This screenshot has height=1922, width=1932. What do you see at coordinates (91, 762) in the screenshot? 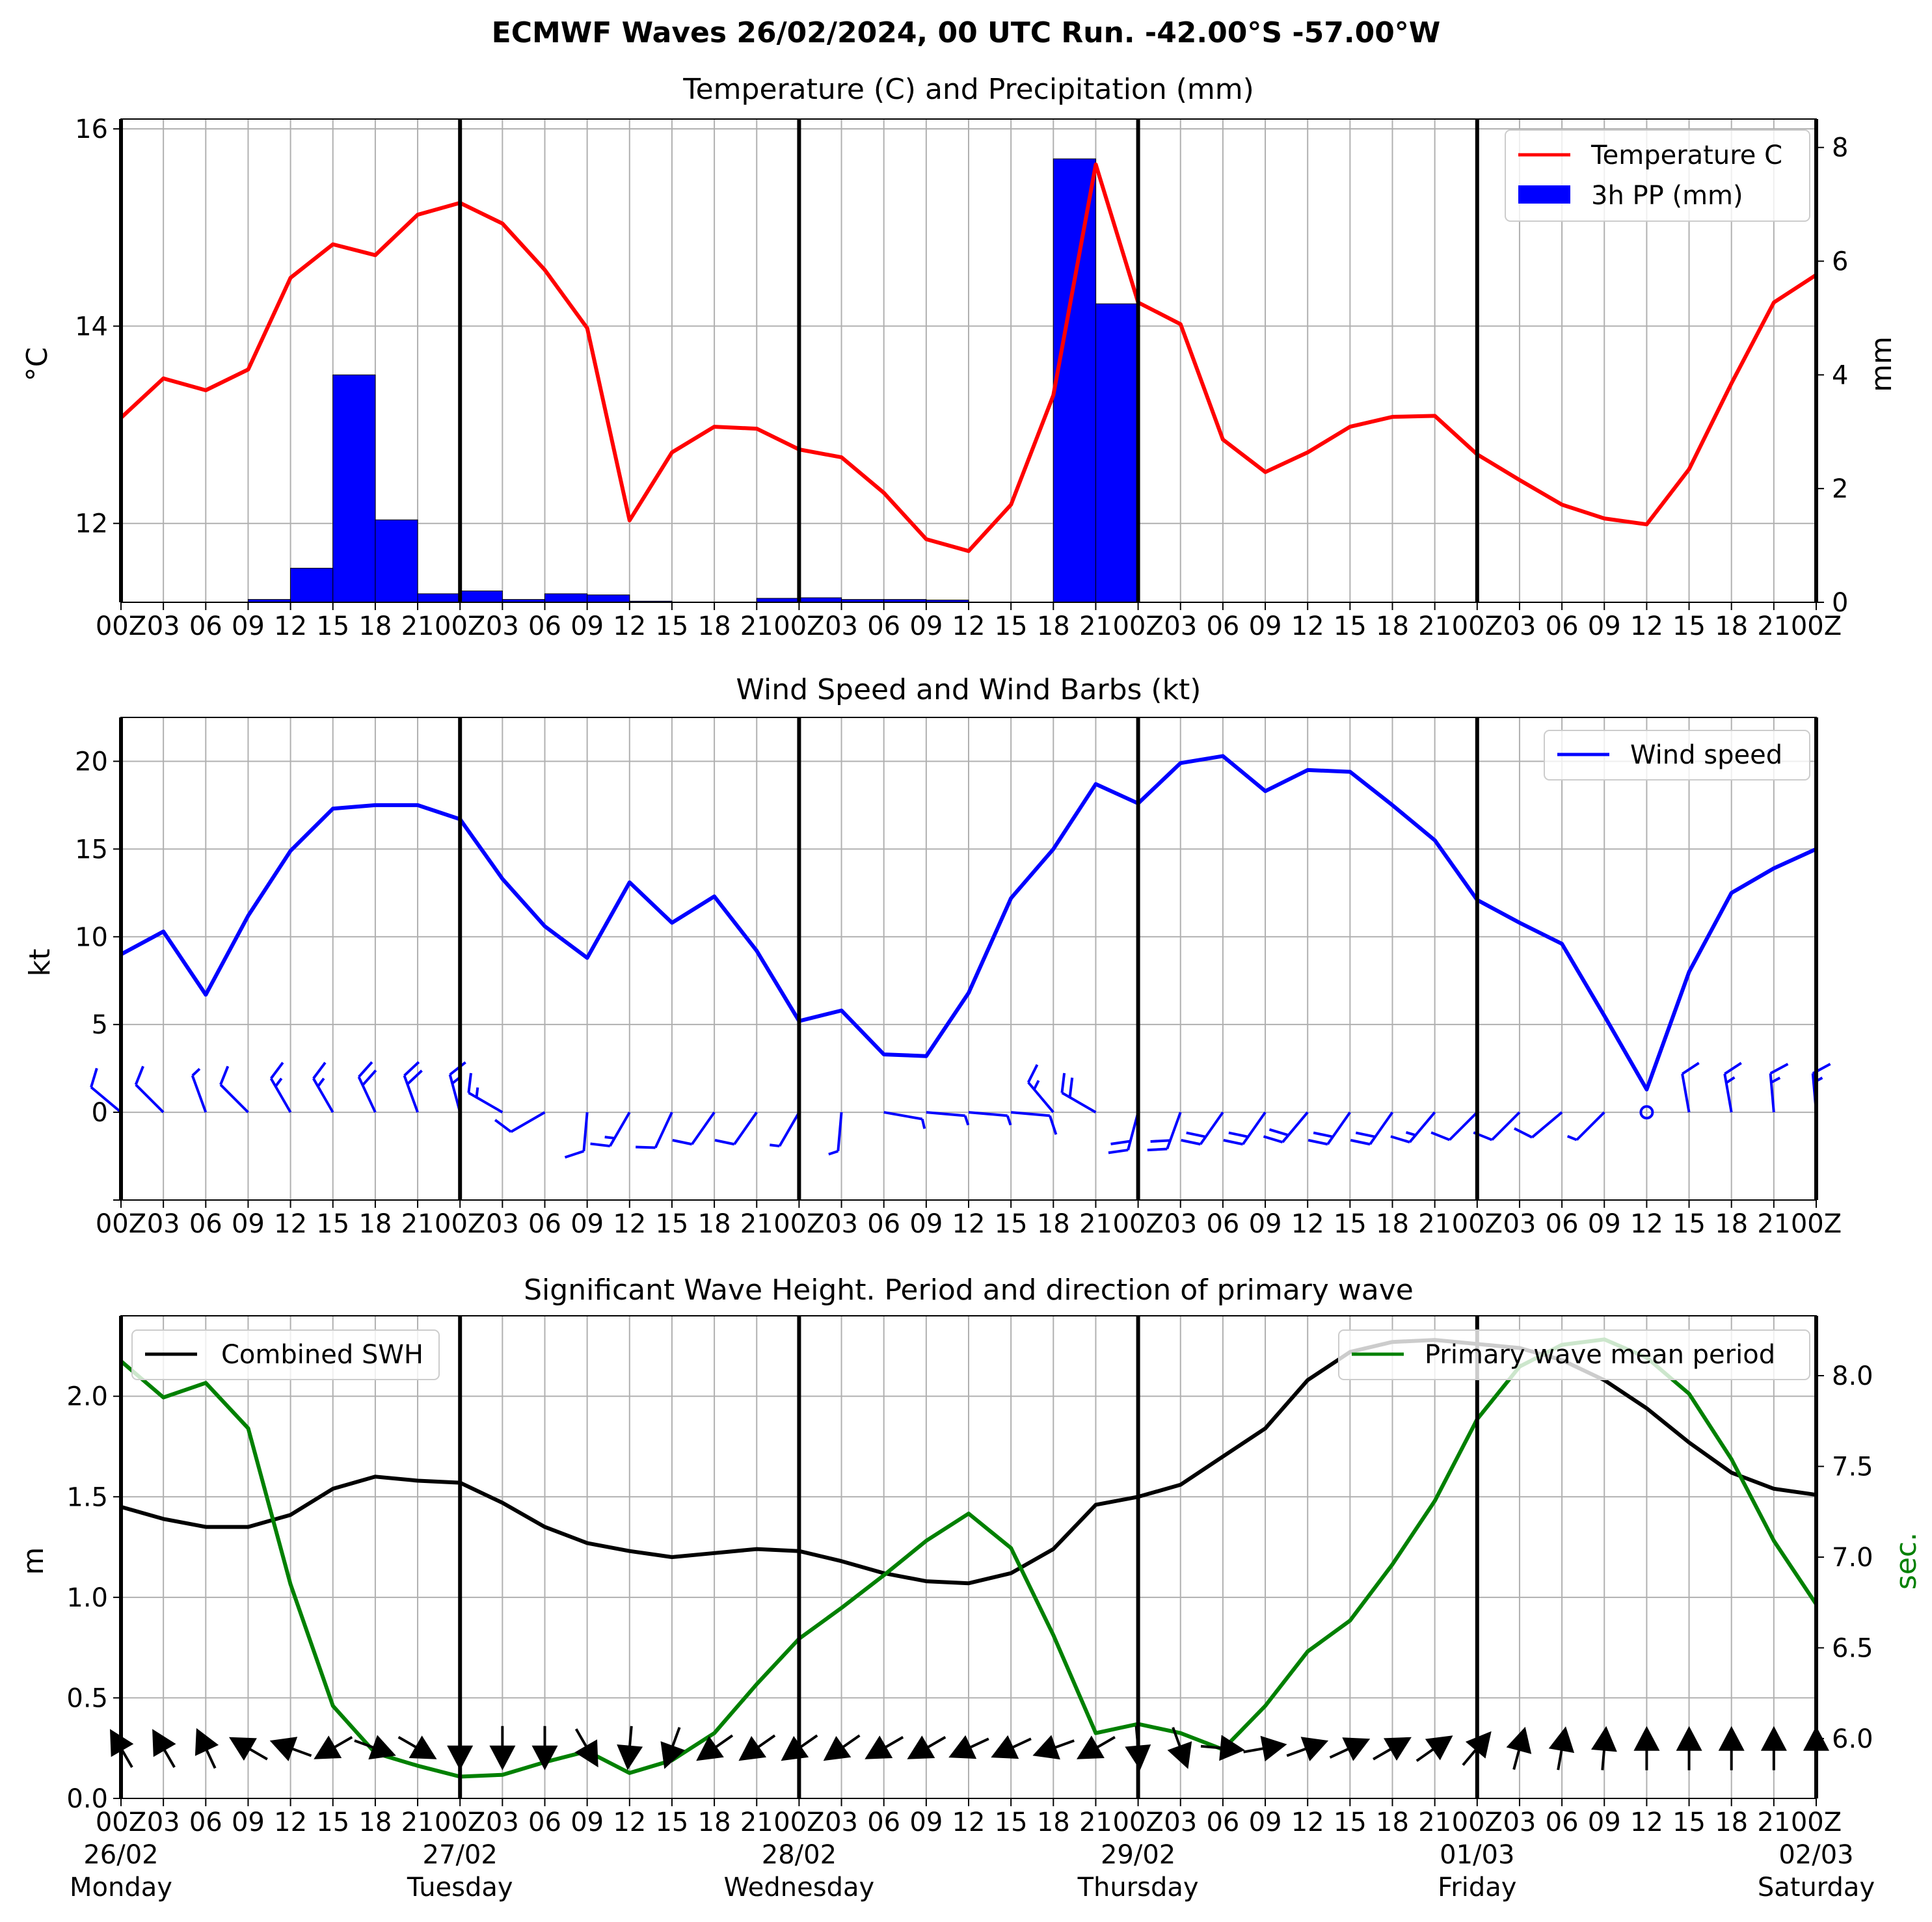
I see `y-tick-label: 20` at bounding box center [91, 762].